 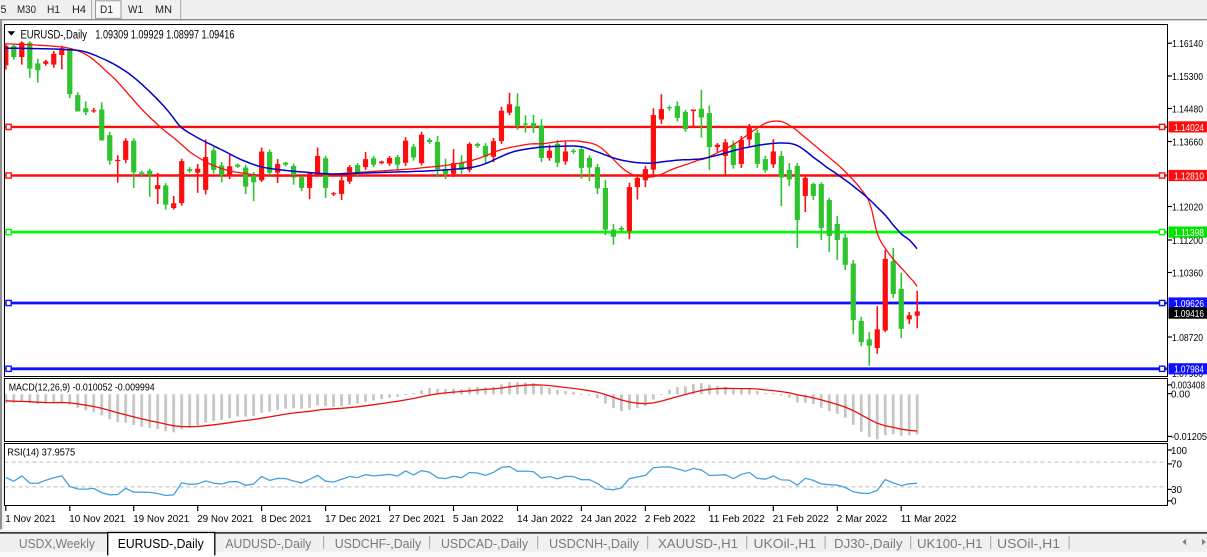 I want to click on svg-text: USOil-,H1, so click(x=1028, y=543).